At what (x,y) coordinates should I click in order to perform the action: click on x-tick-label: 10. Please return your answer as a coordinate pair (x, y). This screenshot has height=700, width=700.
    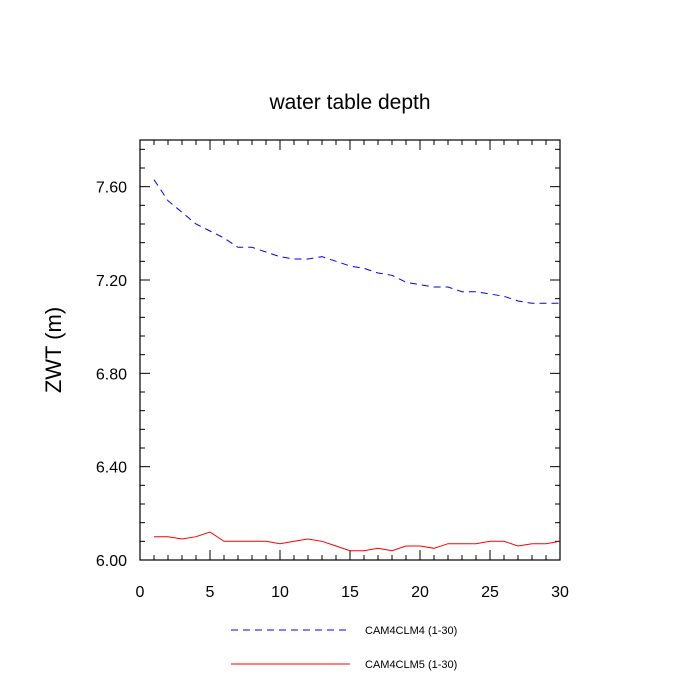
    Looking at the image, I should click on (280, 592).